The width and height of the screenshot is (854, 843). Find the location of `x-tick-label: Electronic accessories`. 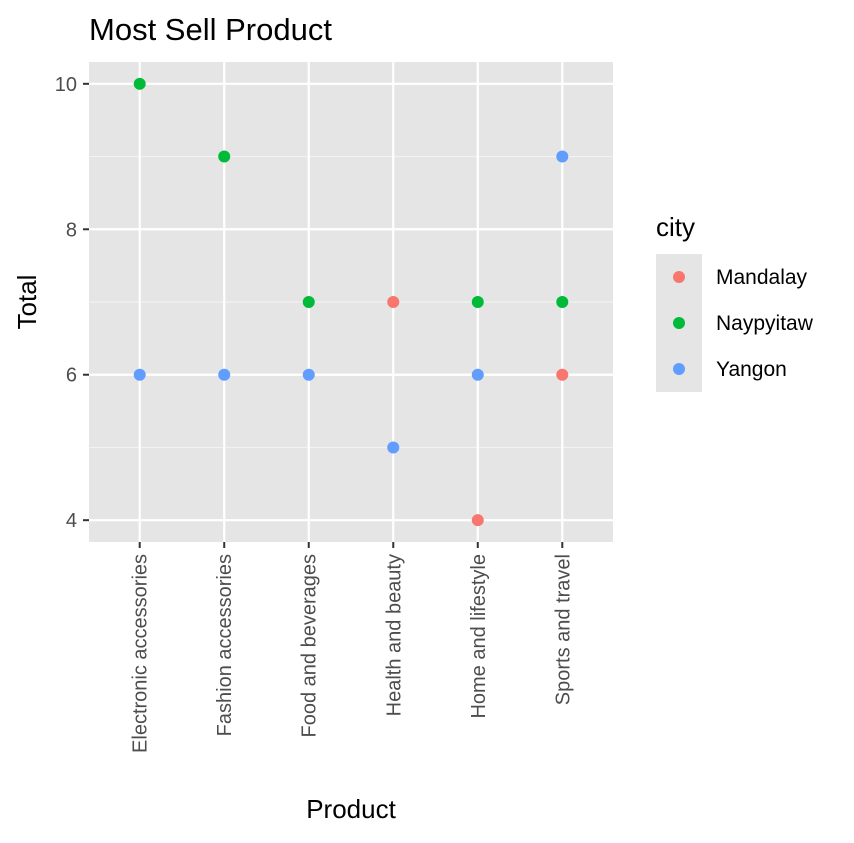

x-tick-label: Electronic accessories is located at coordinates (141, 653).